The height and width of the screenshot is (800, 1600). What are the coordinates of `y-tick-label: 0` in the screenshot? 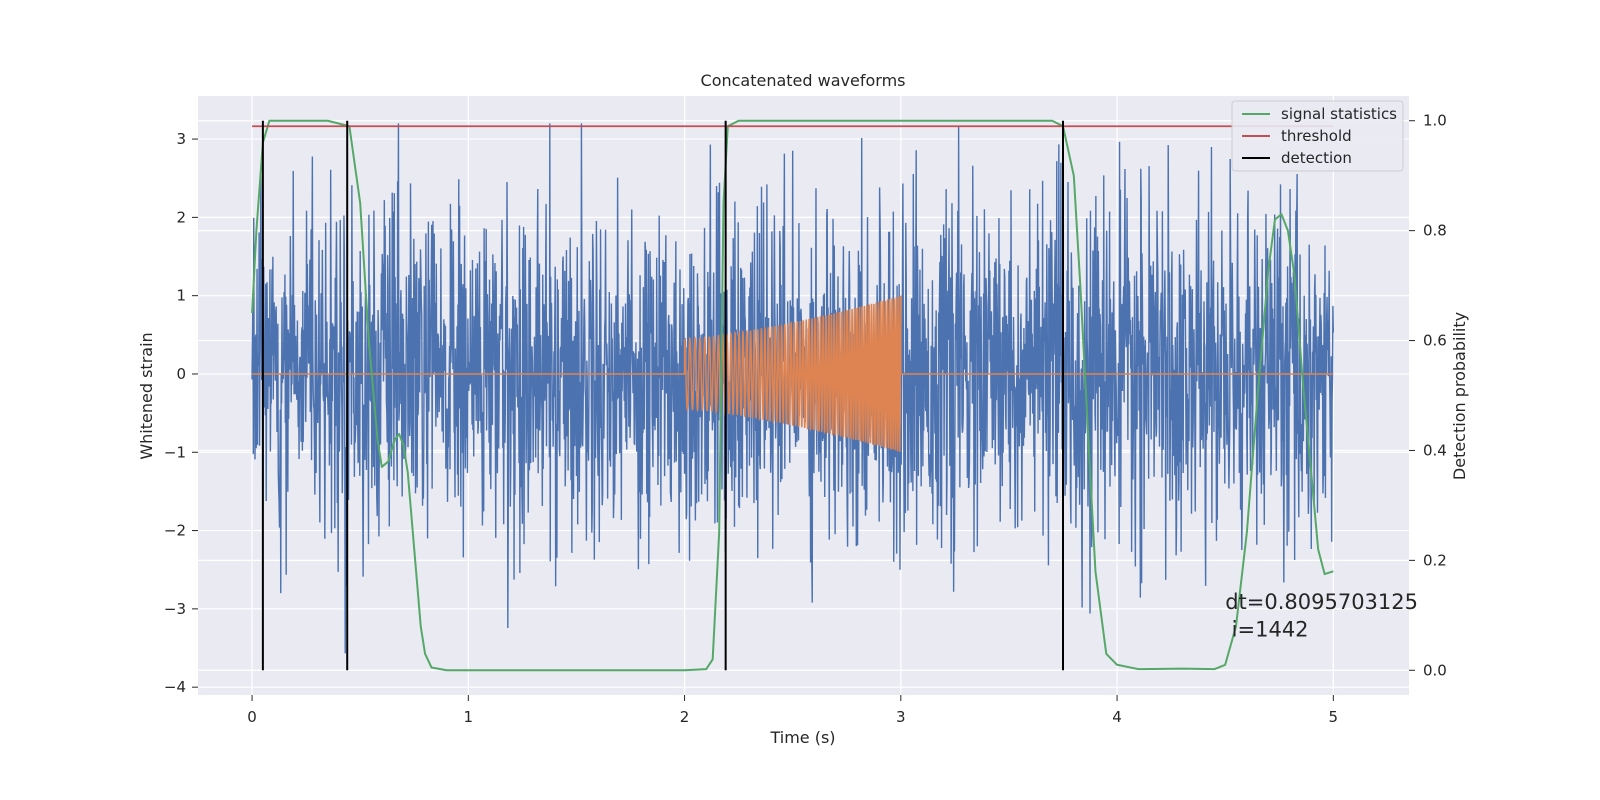 It's located at (181, 374).